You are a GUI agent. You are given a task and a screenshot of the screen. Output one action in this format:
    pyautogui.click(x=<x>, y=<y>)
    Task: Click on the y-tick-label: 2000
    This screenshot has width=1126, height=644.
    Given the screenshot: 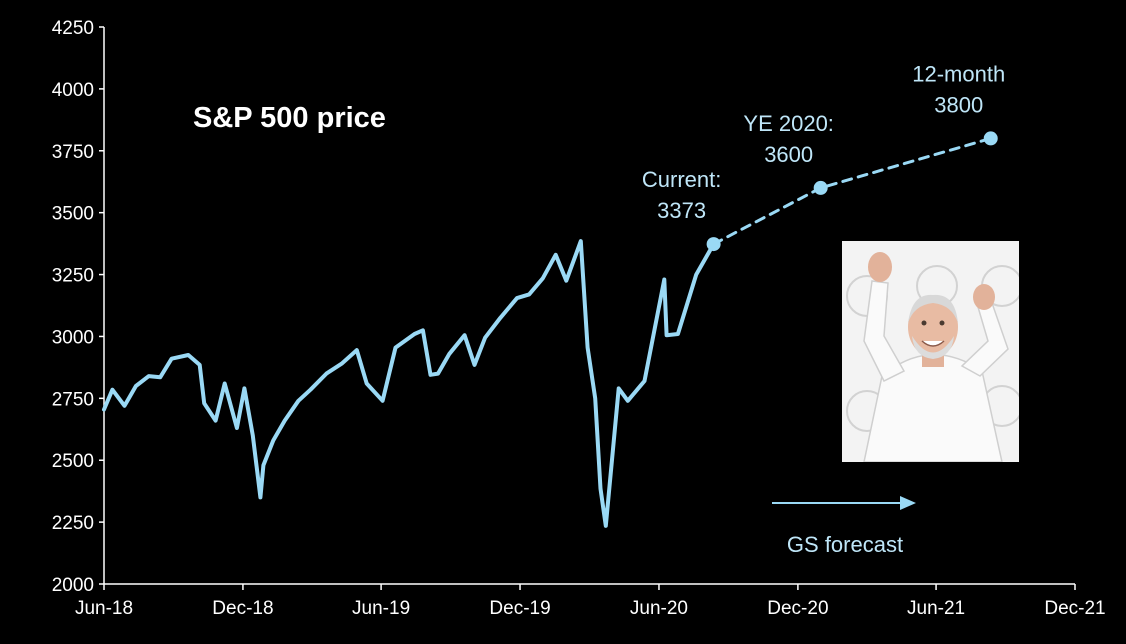 What is the action you would take?
    pyautogui.click(x=73, y=585)
    